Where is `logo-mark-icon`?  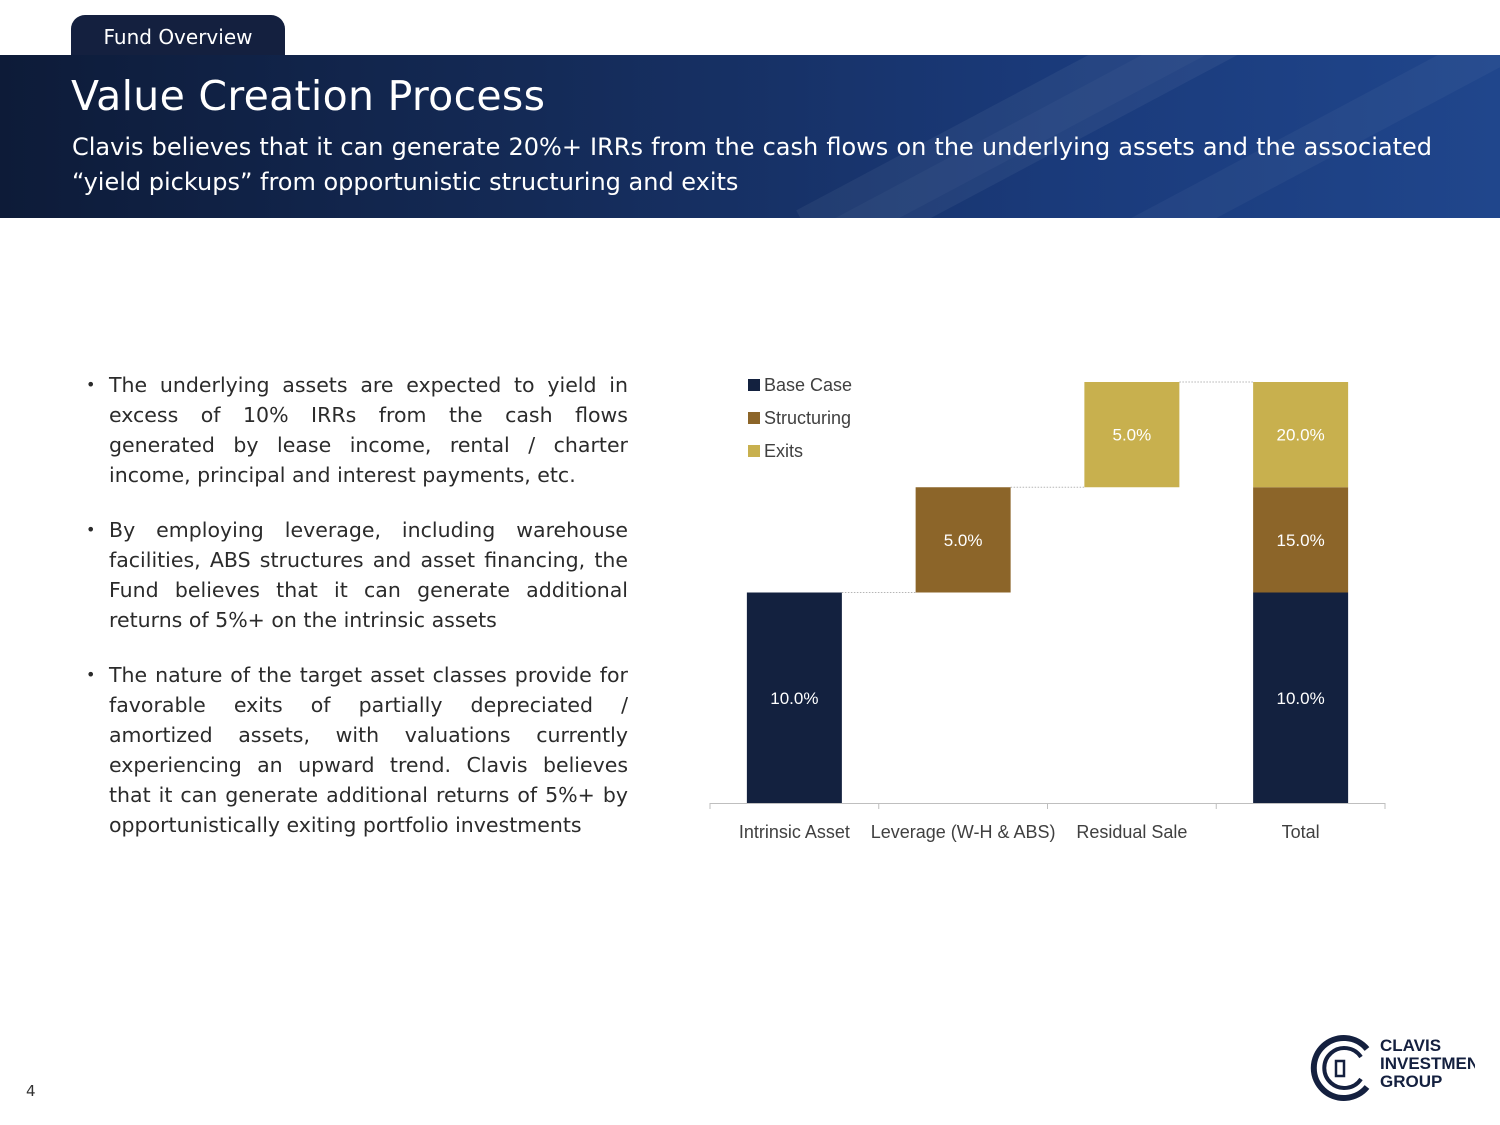
logo-mark-icon is located at coordinates (1340, 1068).